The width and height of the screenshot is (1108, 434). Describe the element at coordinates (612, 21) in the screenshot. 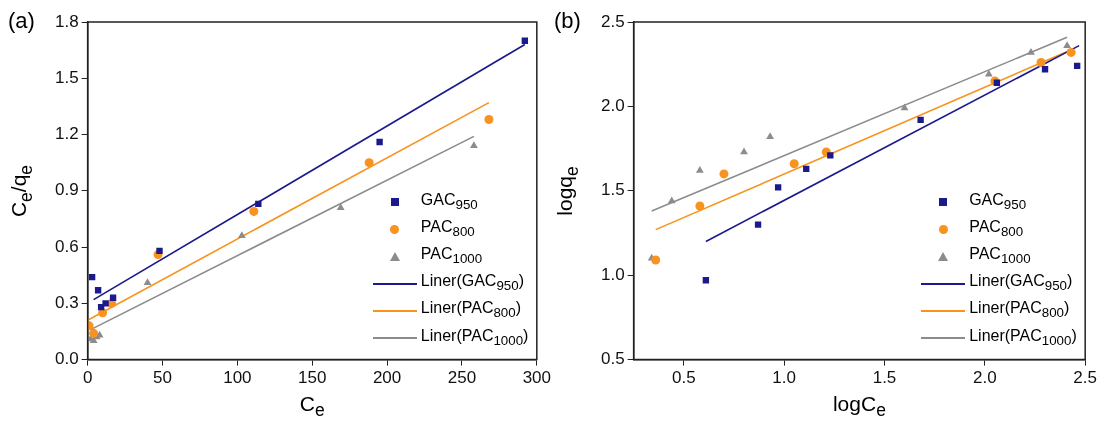

I see `y-tick-label: 2.5` at that location.